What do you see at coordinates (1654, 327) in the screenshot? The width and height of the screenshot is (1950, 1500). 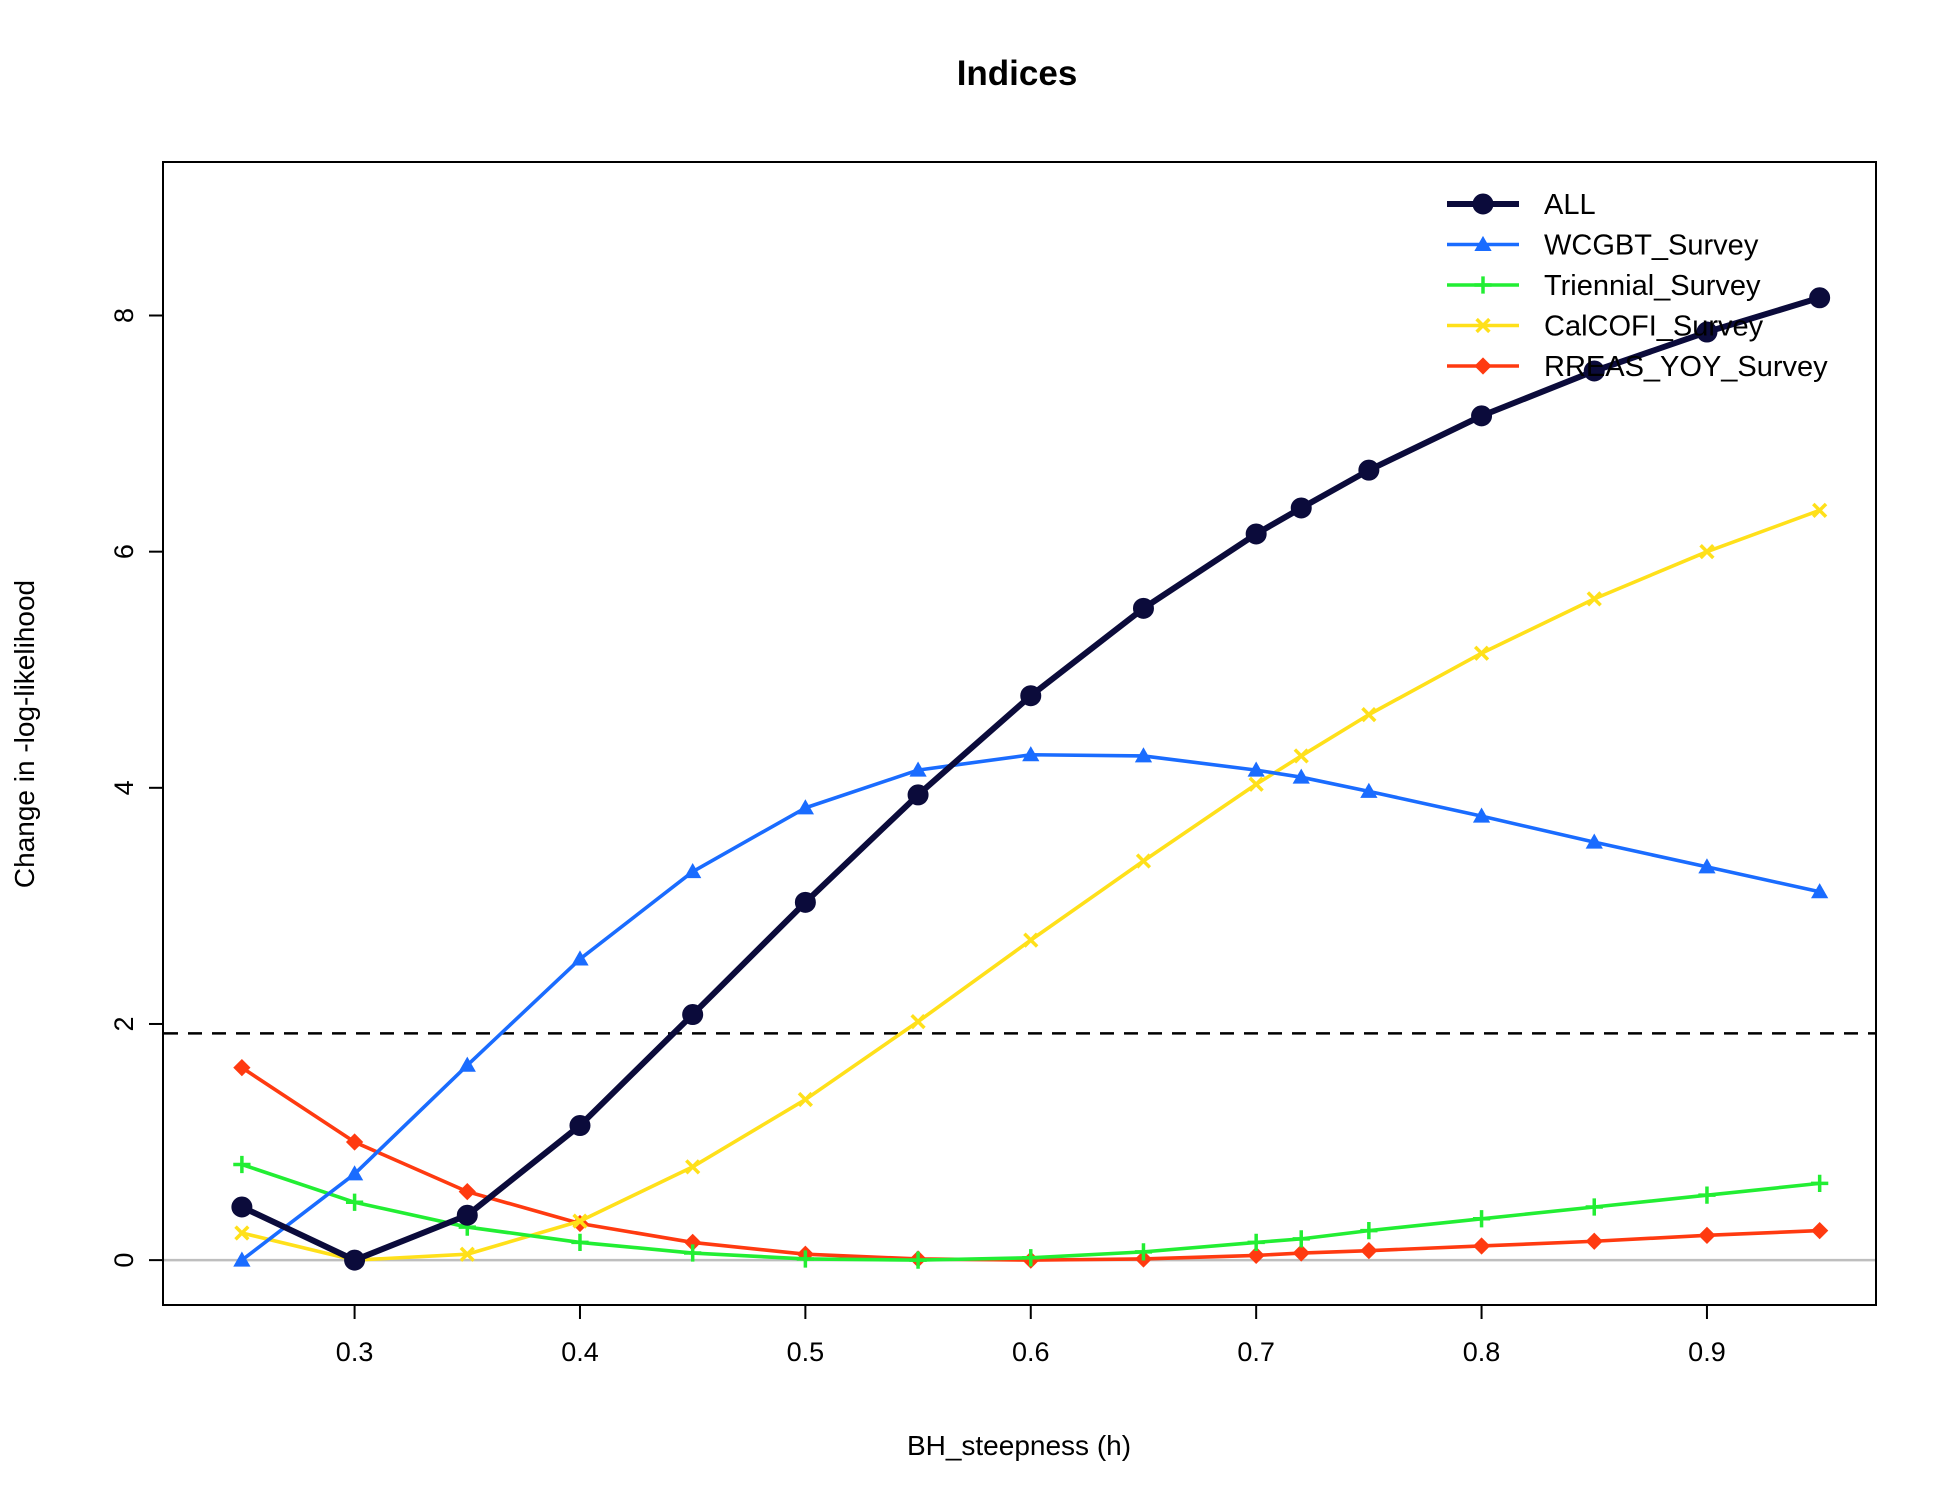 I see `legend-label-calcofi-survey: CalCOFI_Survey` at bounding box center [1654, 327].